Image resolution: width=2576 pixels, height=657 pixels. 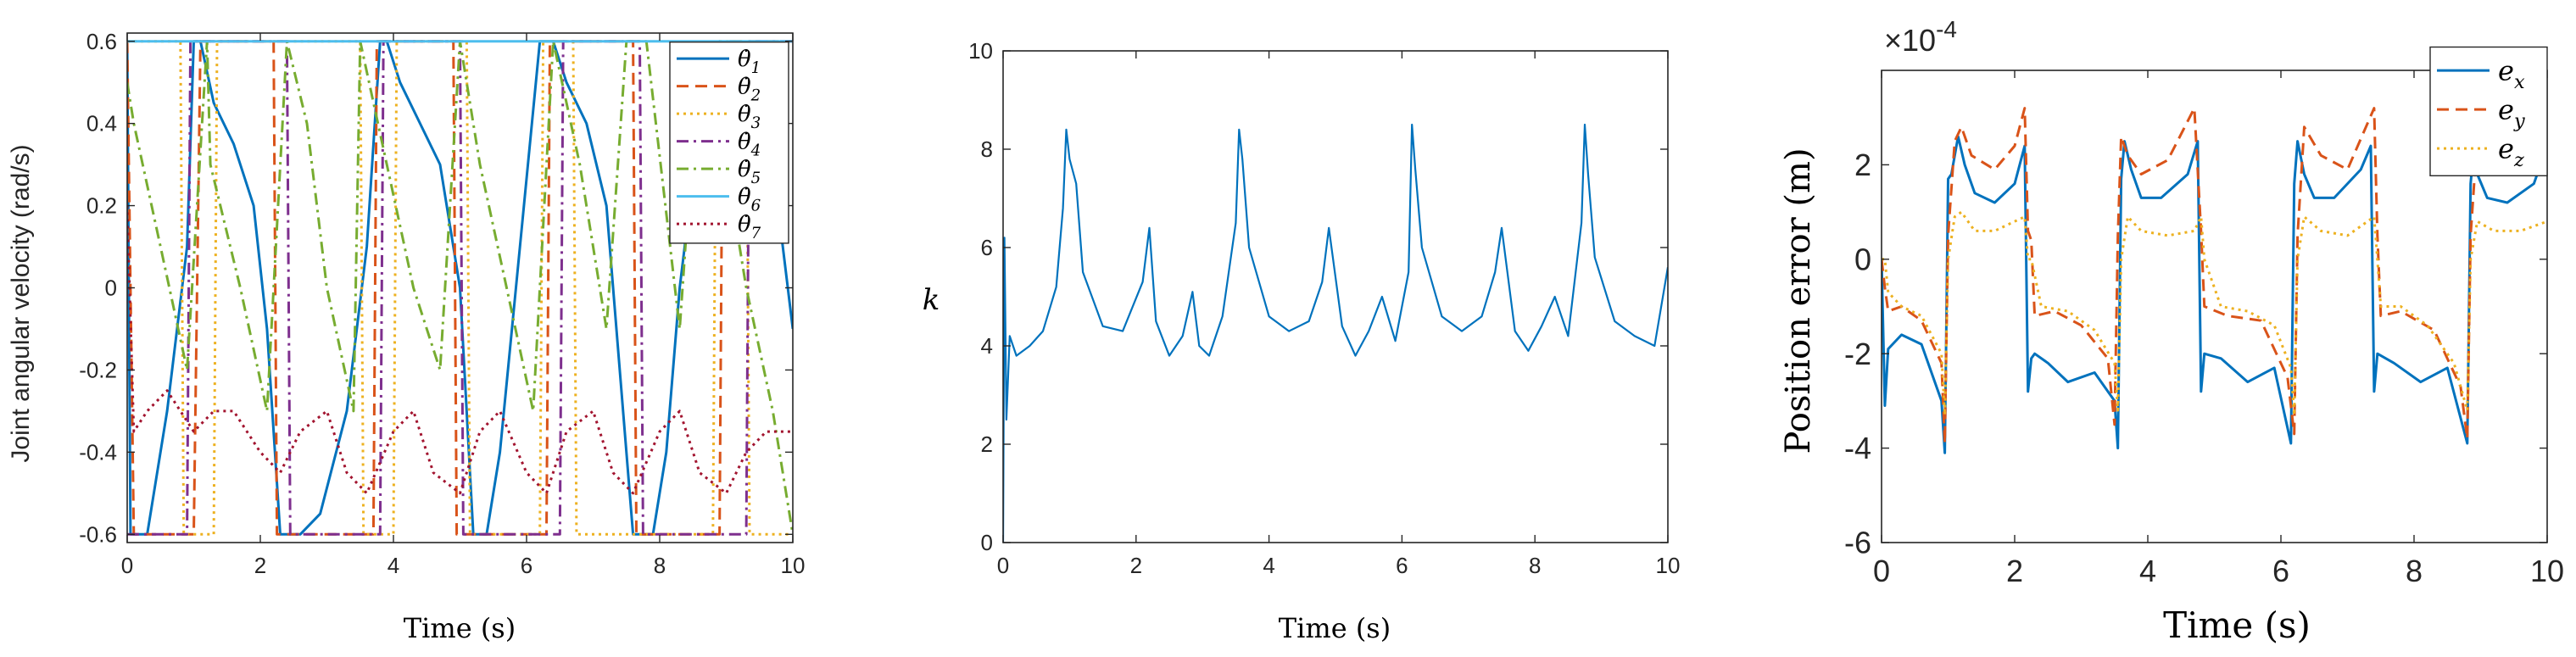 What do you see at coordinates (127, 566) in the screenshot?
I see `chart1-xtick-label: 0` at bounding box center [127, 566].